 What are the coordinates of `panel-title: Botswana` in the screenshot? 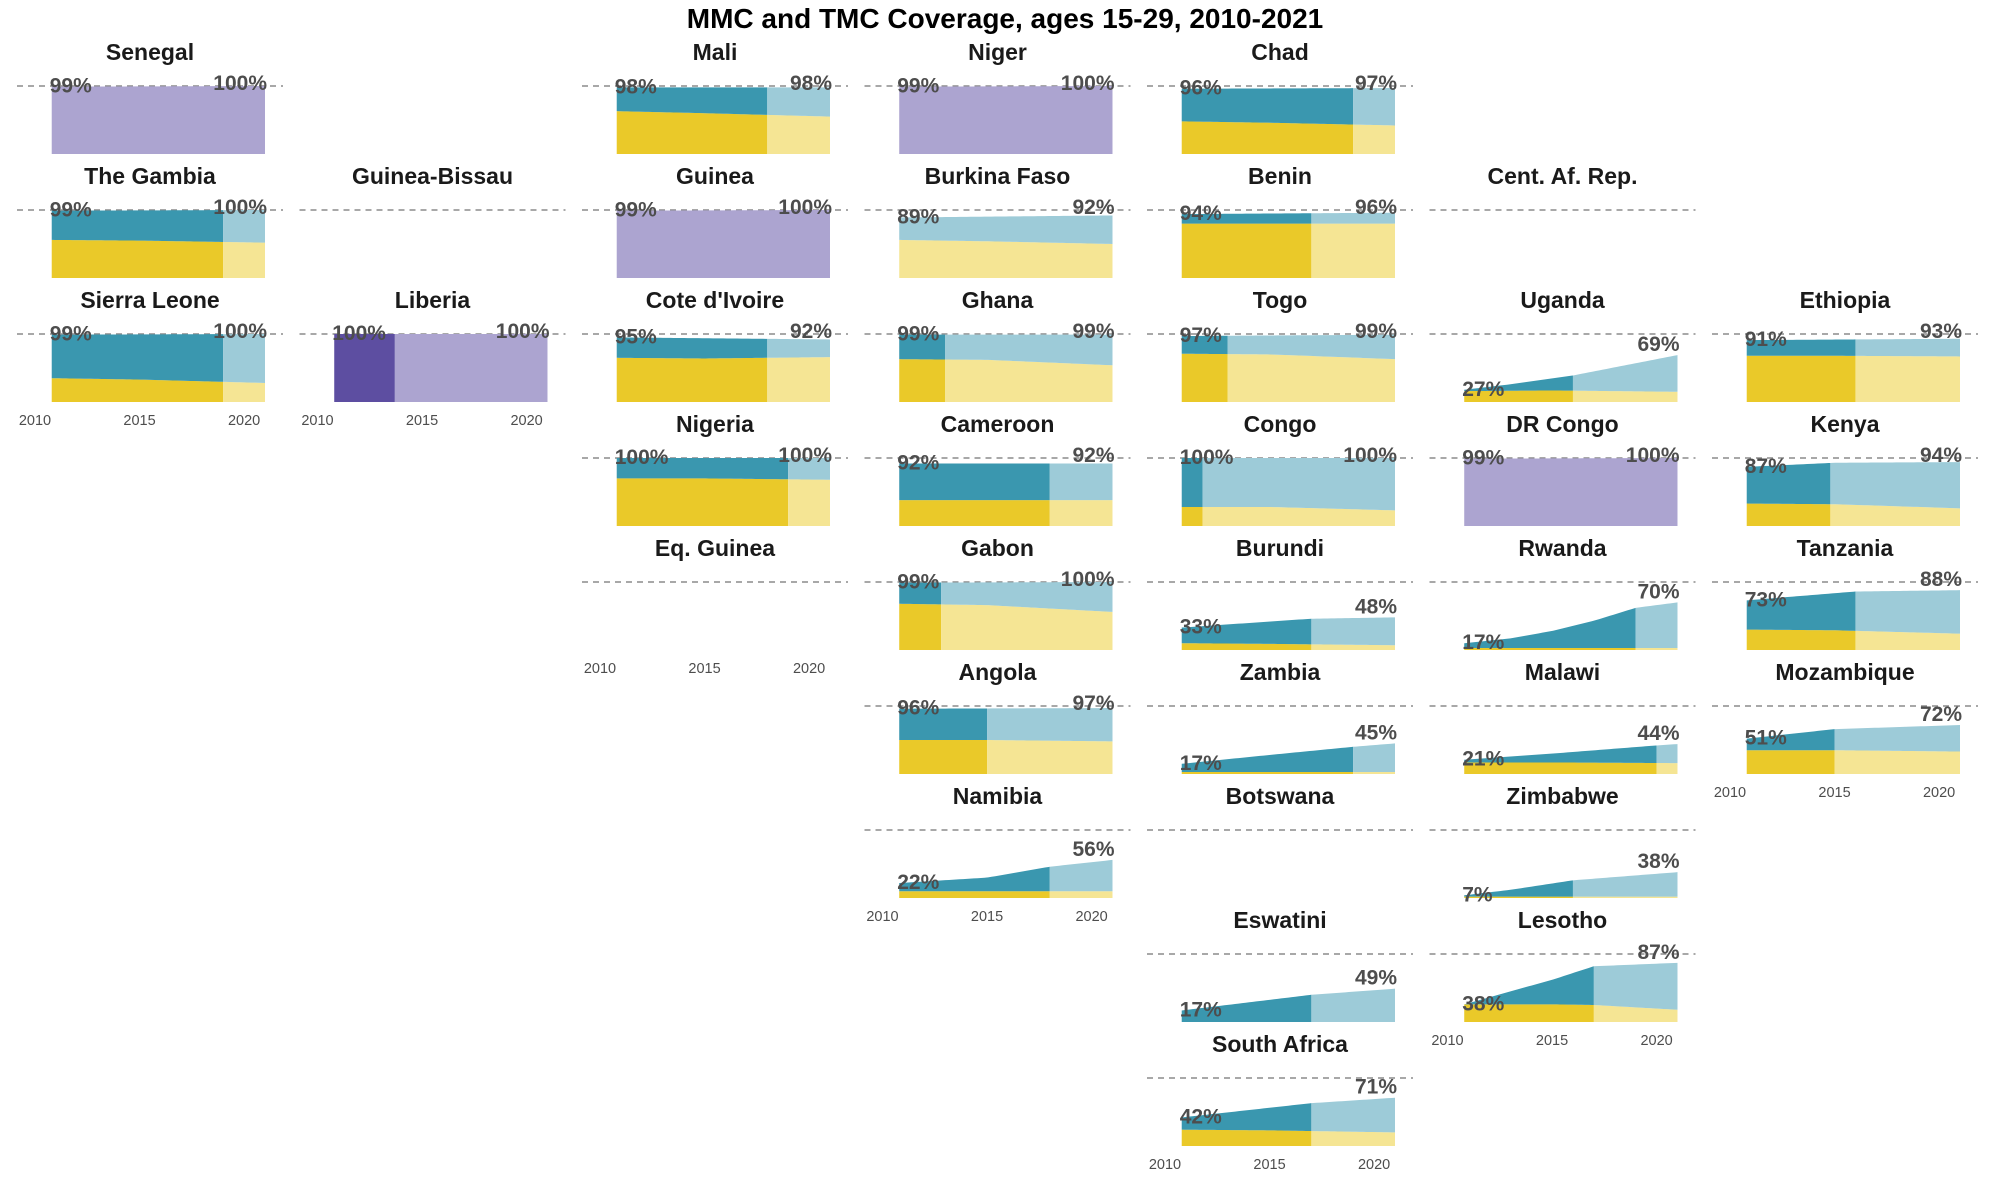 It's located at (1280, 796).